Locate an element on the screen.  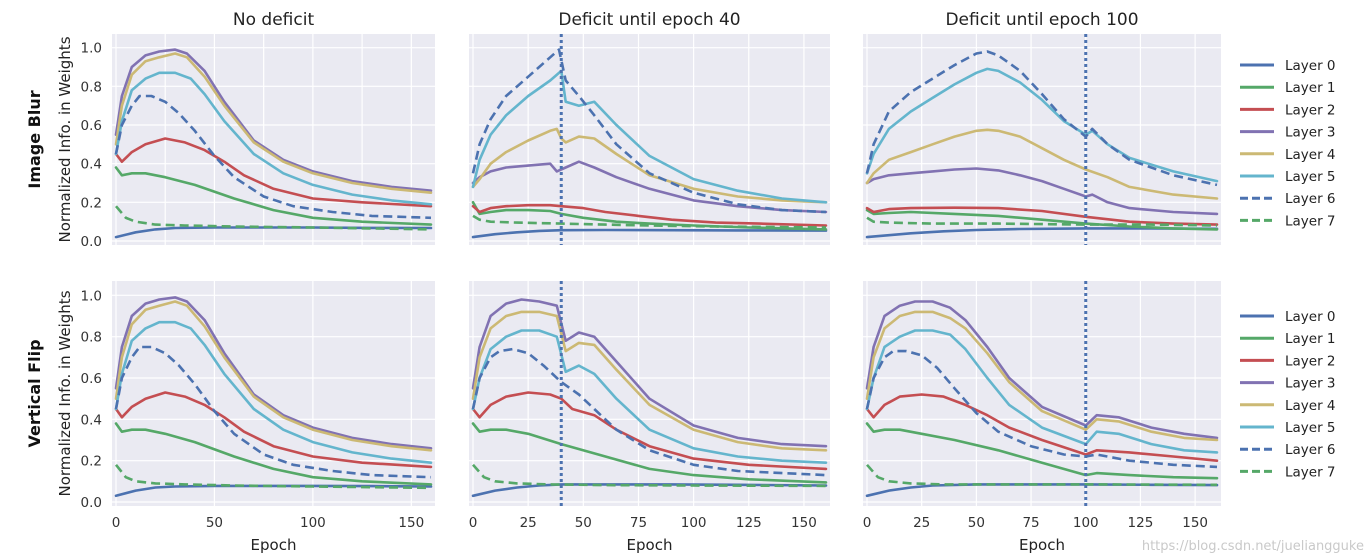
row-label: Image Blur is located at coordinates (34, 139).